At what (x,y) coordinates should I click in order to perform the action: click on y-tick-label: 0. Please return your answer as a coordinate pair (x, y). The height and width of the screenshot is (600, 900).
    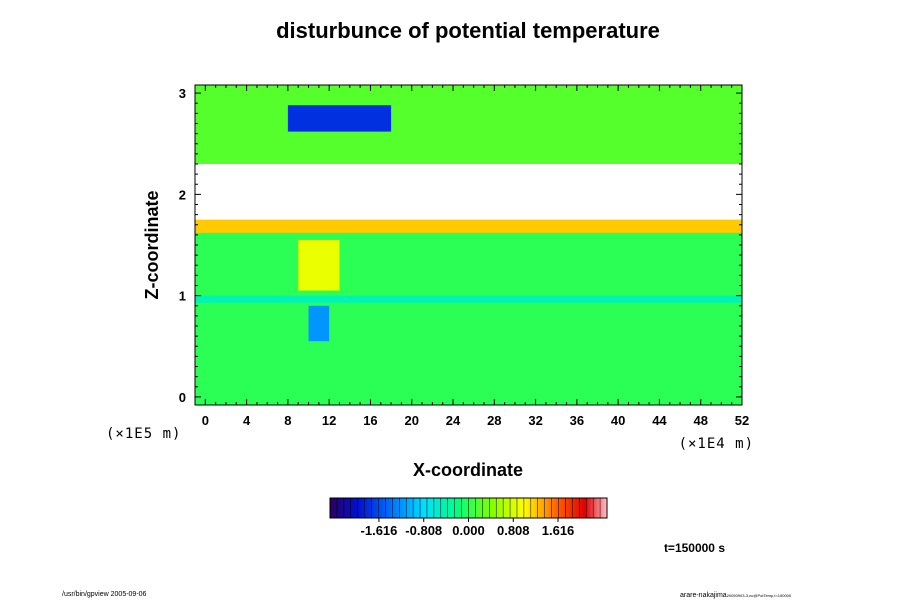
    Looking at the image, I should click on (182, 397).